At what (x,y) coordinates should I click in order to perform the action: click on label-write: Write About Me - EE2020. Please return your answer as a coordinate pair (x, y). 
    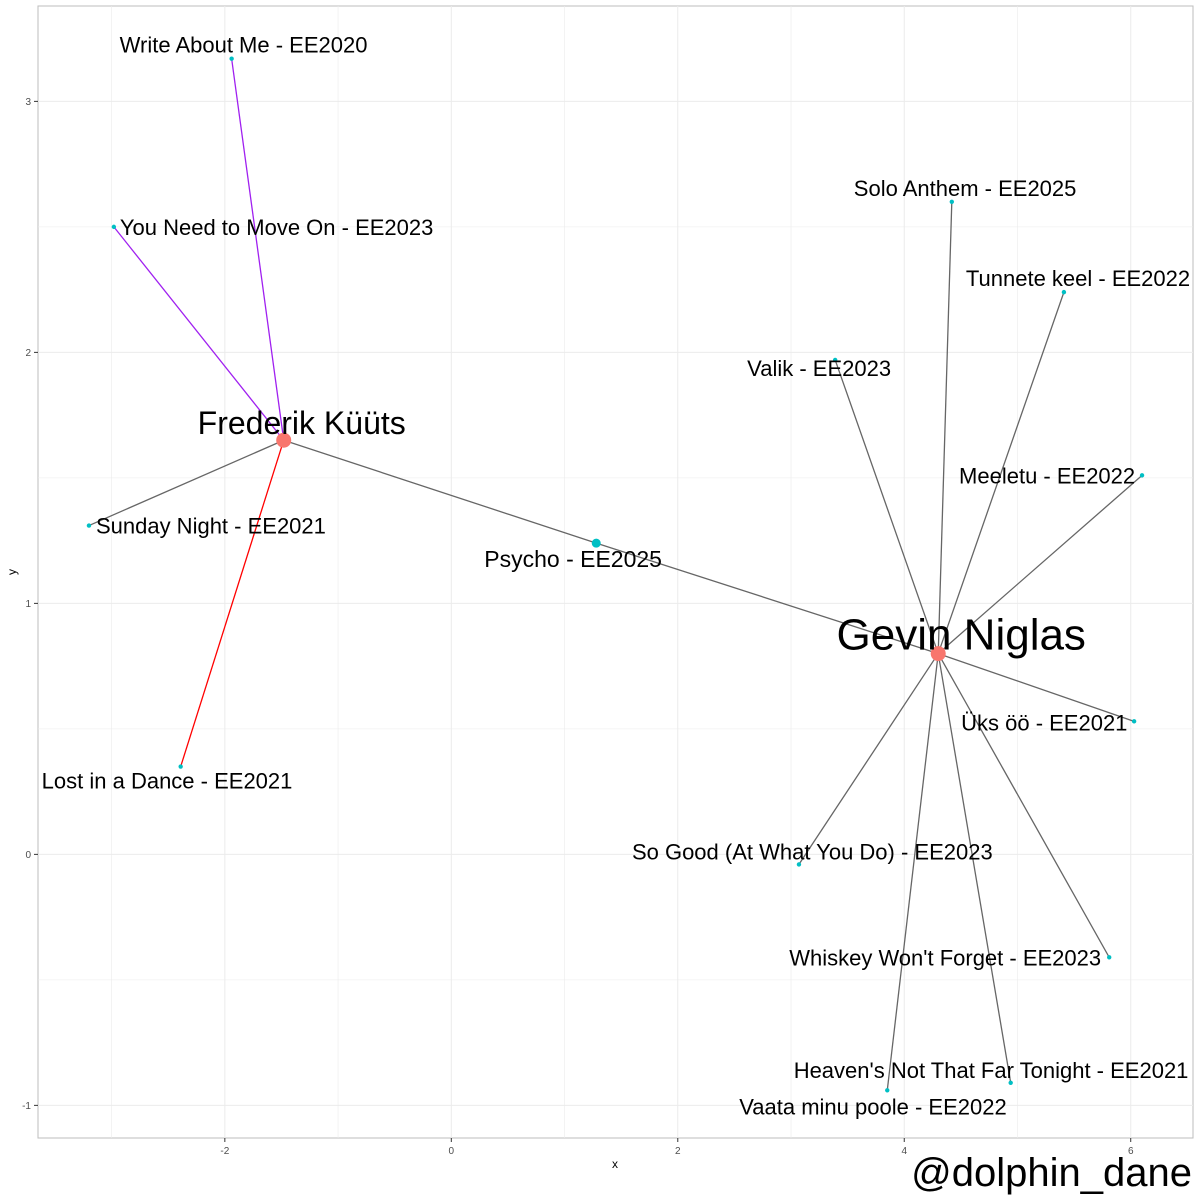
    Looking at the image, I should click on (244, 45).